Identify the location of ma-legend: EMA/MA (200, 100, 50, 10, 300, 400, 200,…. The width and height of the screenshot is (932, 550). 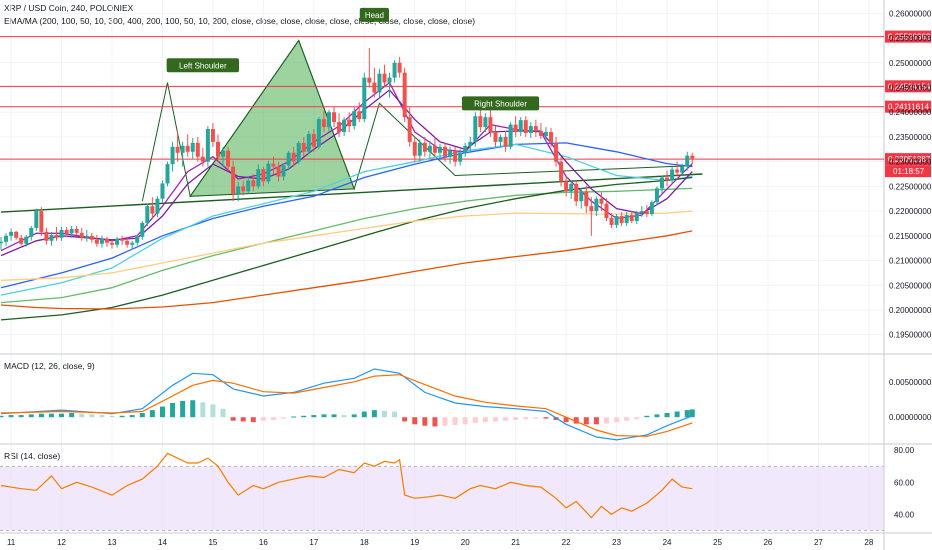
(240, 21).